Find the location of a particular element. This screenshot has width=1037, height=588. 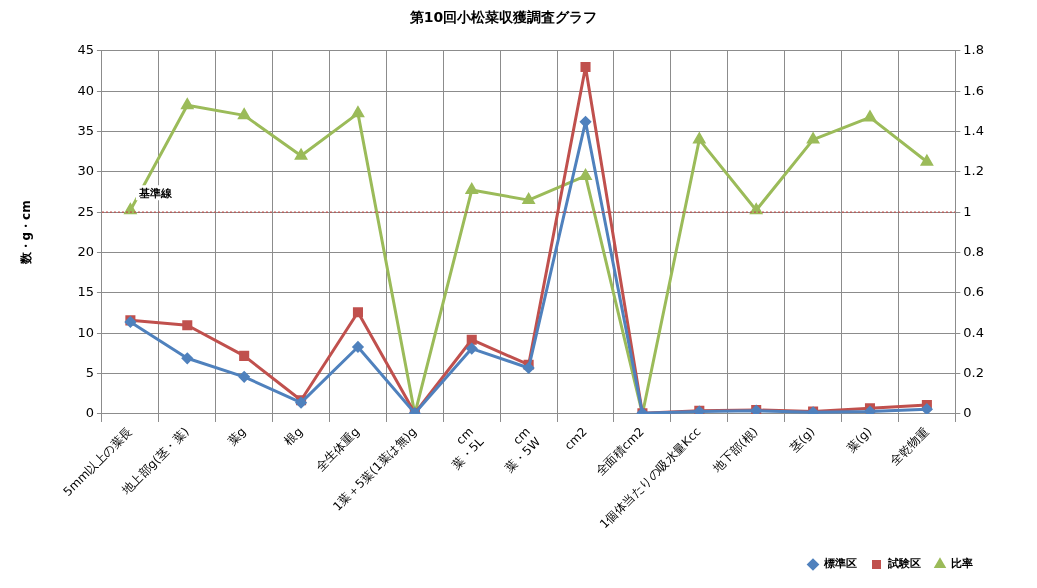

y-tick-label: 10 is located at coordinates (85, 332).